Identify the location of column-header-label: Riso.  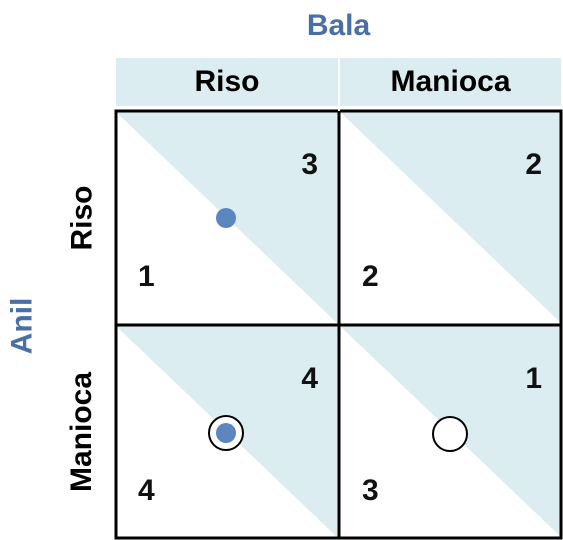
(227, 81).